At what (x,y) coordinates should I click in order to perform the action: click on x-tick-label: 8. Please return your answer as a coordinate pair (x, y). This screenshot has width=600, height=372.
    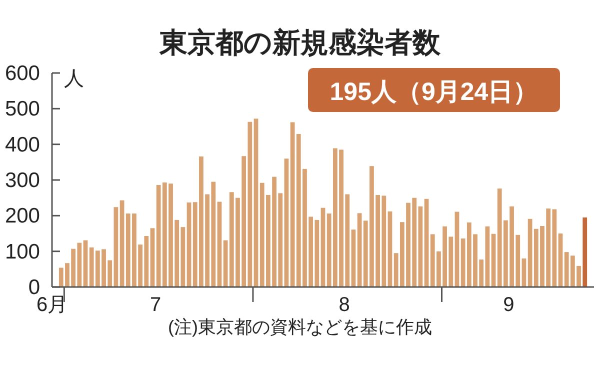
    Looking at the image, I should click on (344, 305).